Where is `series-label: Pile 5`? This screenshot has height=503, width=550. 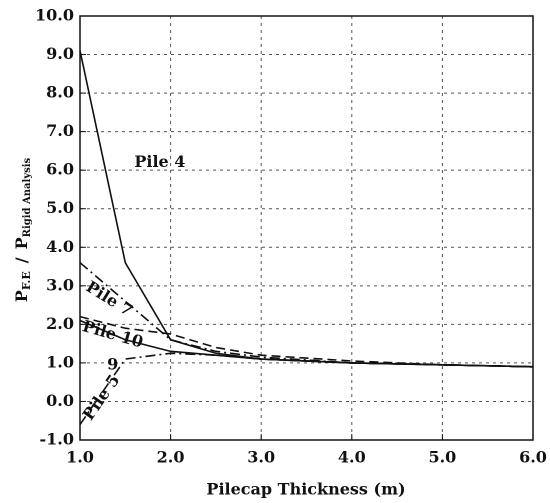
series-label: Pile 5 is located at coordinates (101, 397).